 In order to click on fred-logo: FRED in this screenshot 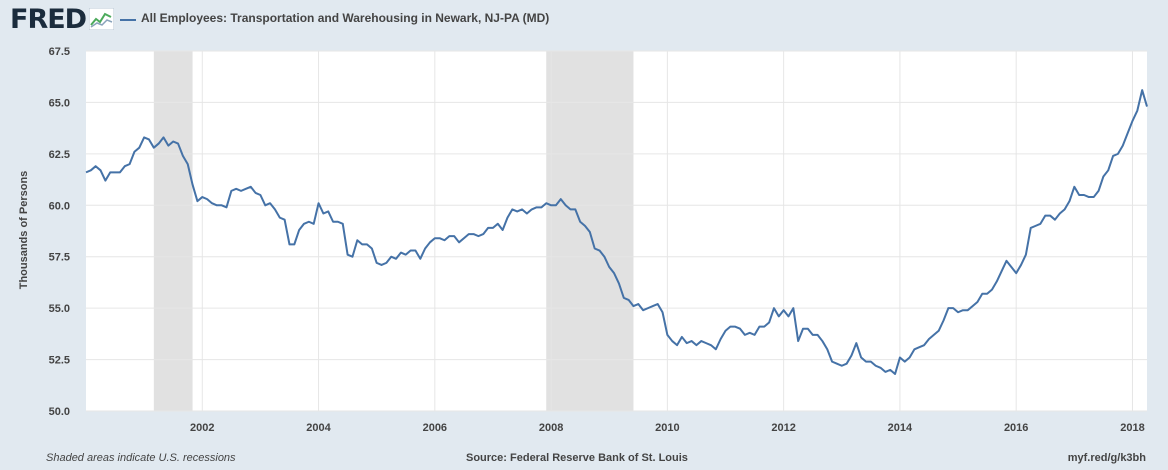, I will do `click(48, 19)`.